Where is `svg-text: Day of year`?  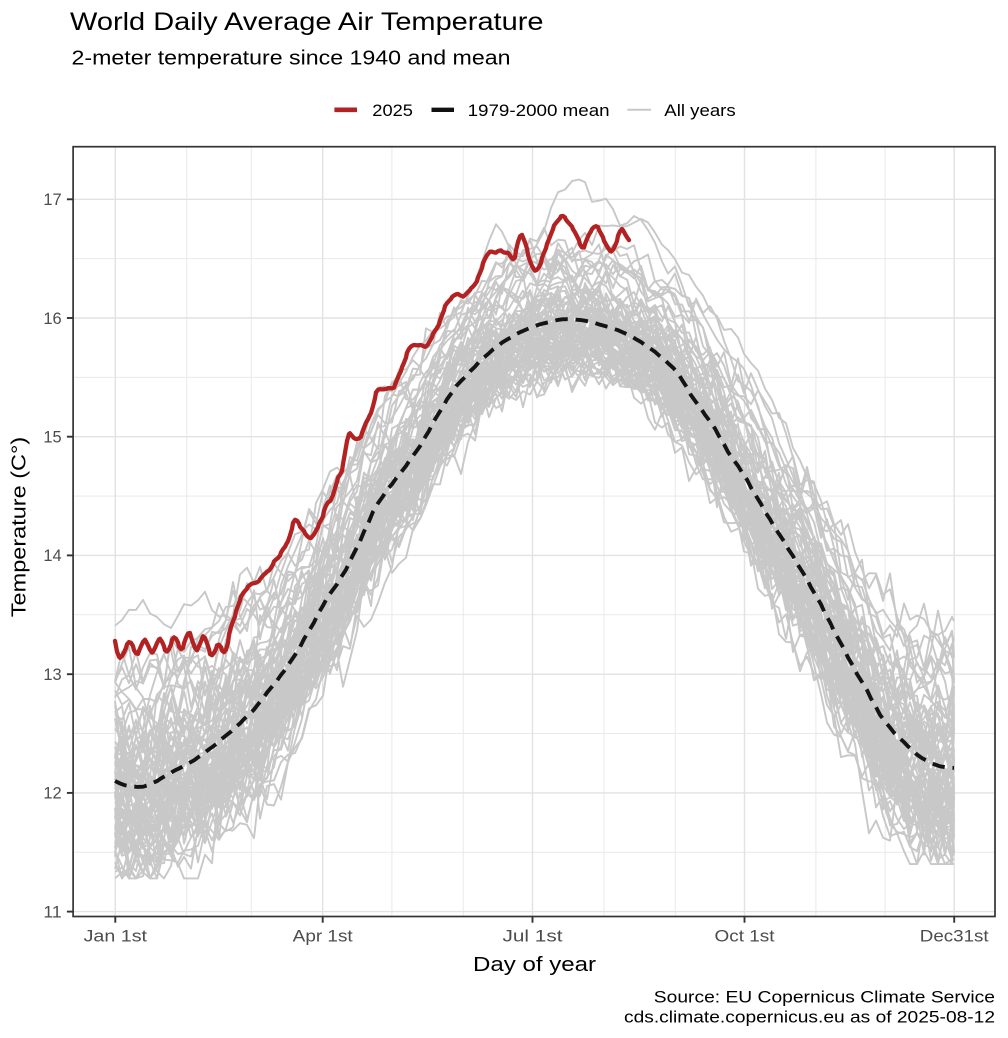 svg-text: Day of year is located at coordinates (534, 965).